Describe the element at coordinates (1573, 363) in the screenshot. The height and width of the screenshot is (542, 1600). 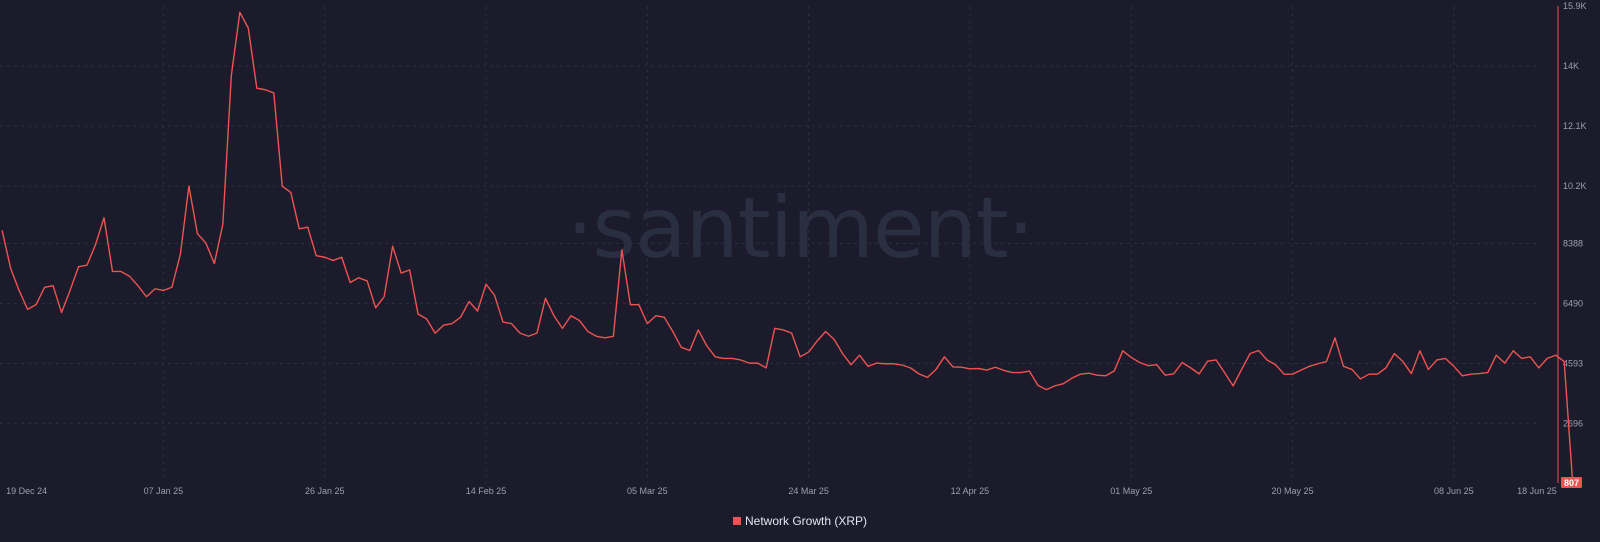
I see `y-tick-label: 4593` at that location.